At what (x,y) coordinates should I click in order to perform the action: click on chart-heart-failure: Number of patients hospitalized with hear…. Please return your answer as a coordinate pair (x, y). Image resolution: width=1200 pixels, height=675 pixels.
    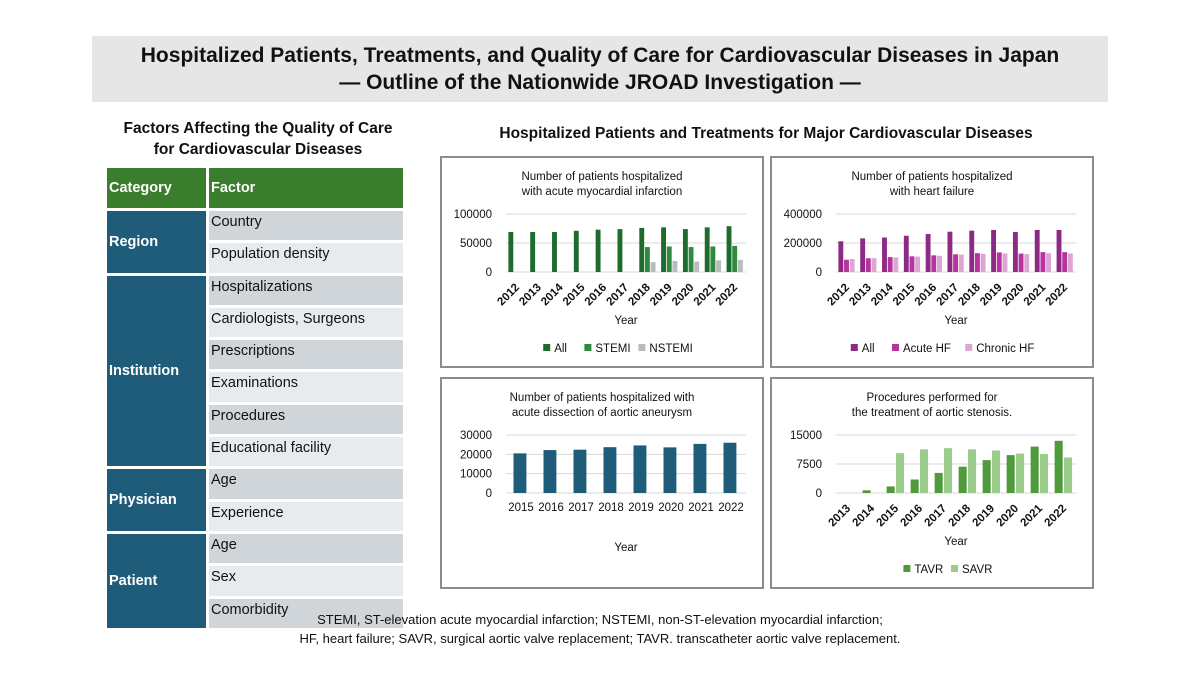
    Looking at the image, I should click on (930, 263).